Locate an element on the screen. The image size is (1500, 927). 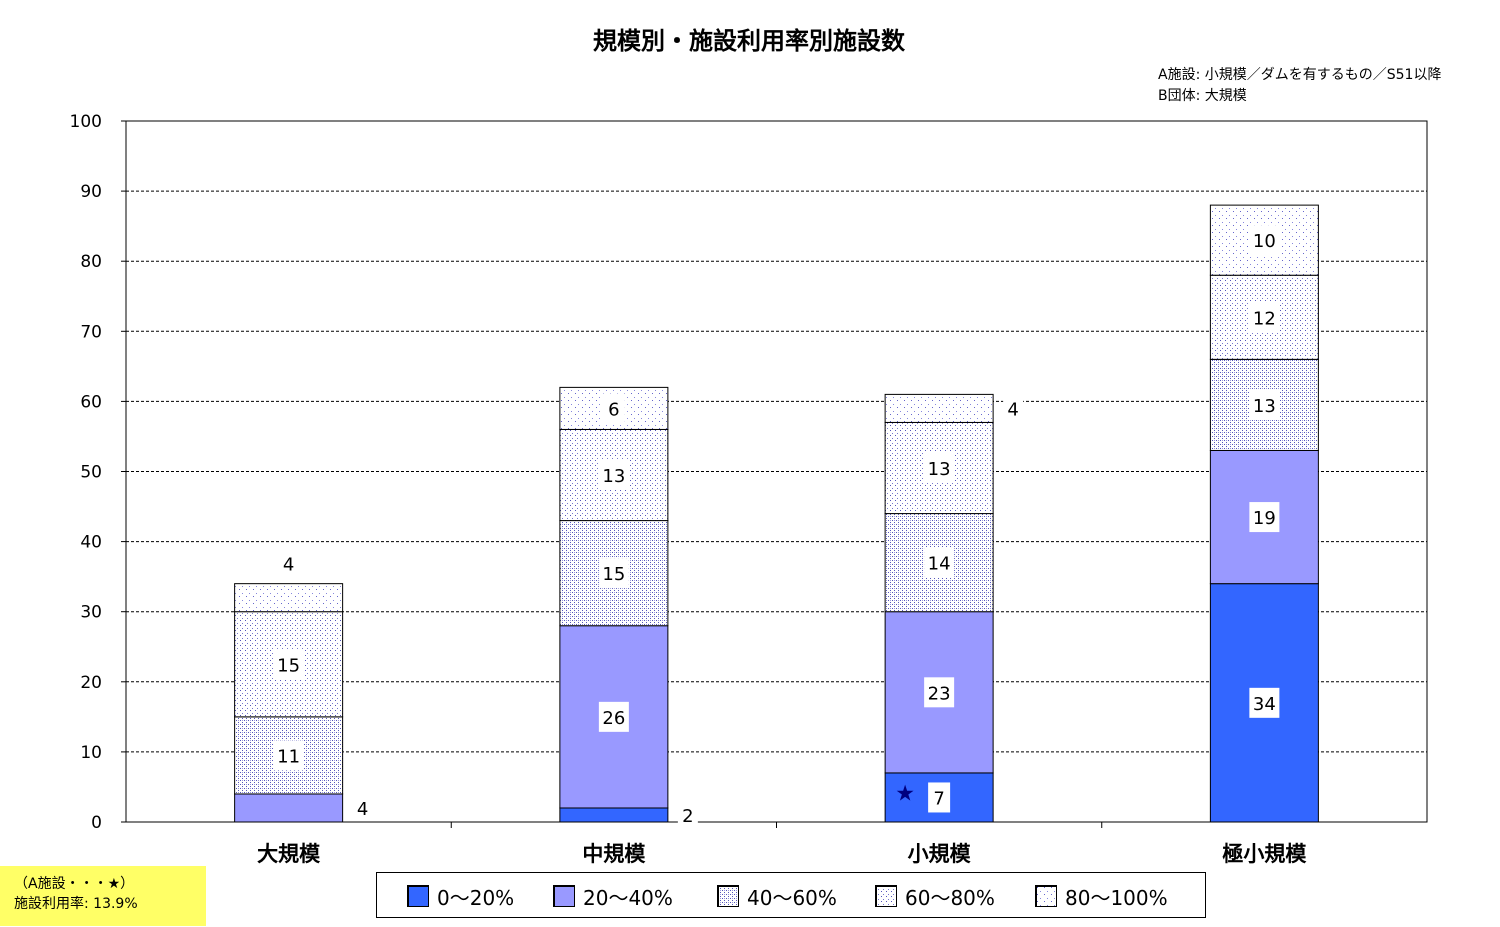
data-label: 10 is located at coordinates (1264, 241).